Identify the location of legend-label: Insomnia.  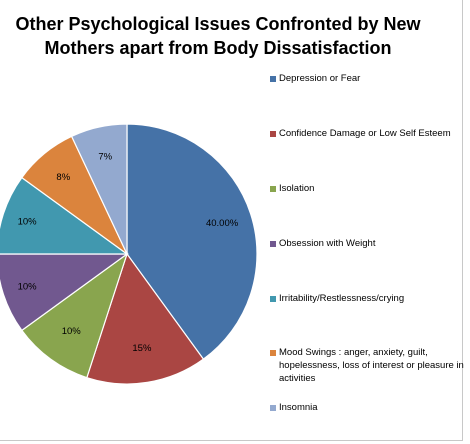
(298, 407).